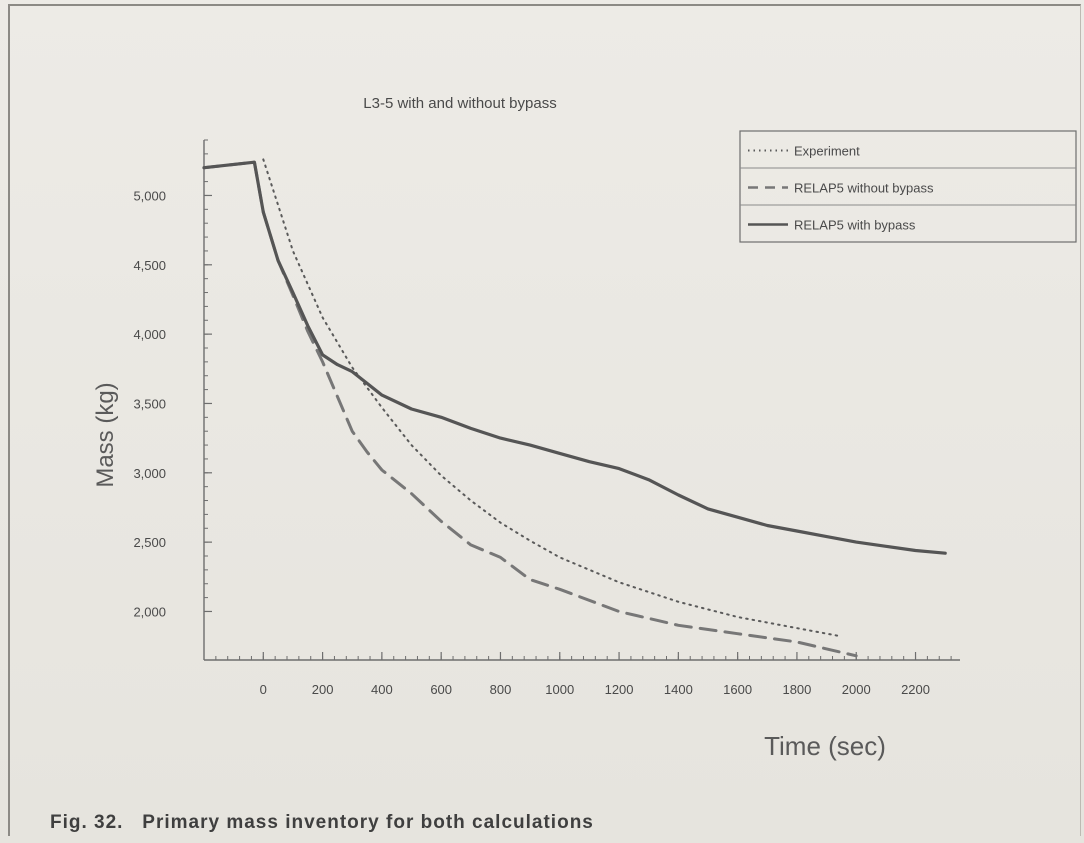 The image size is (1084, 843). Describe the element at coordinates (864, 188) in the screenshot. I see `legend-label-2: RELAP5 without bypass` at that location.